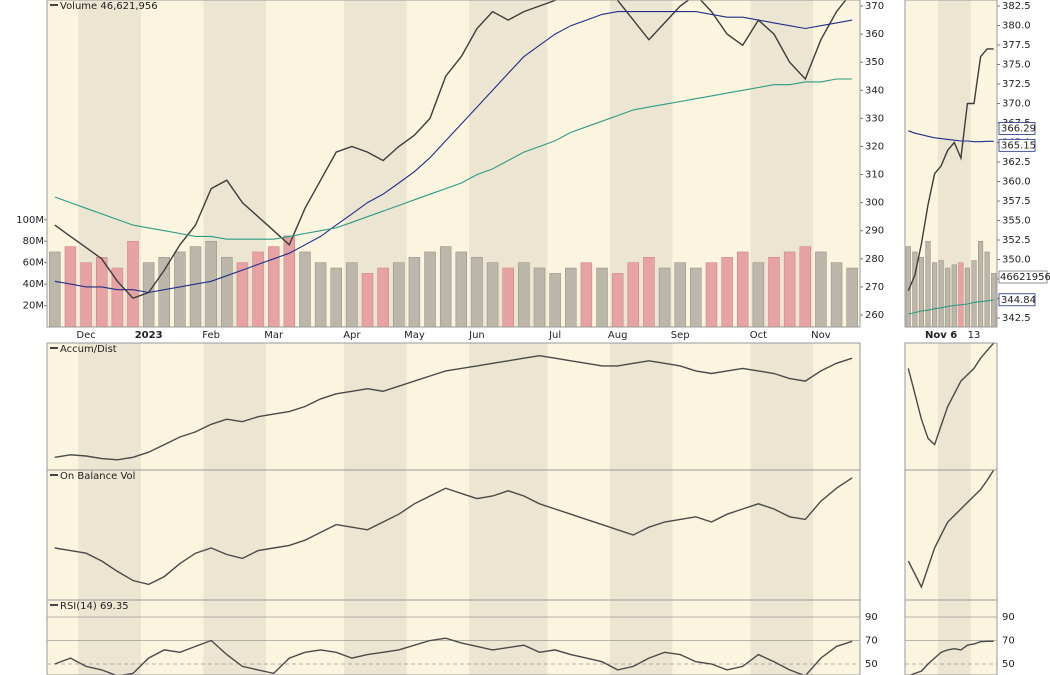 The height and width of the screenshot is (675, 1050). I want to click on last-value-label: 344.84, so click(1018, 300).